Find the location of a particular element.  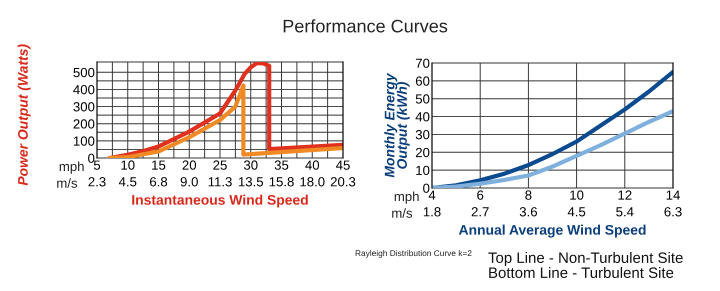

x2-tick-label: 11.3 is located at coordinates (220, 181).